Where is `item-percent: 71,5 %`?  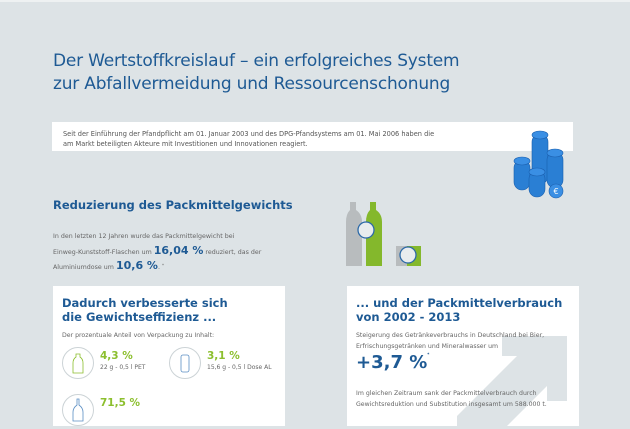 item-percent: 71,5 % is located at coordinates (120, 403).